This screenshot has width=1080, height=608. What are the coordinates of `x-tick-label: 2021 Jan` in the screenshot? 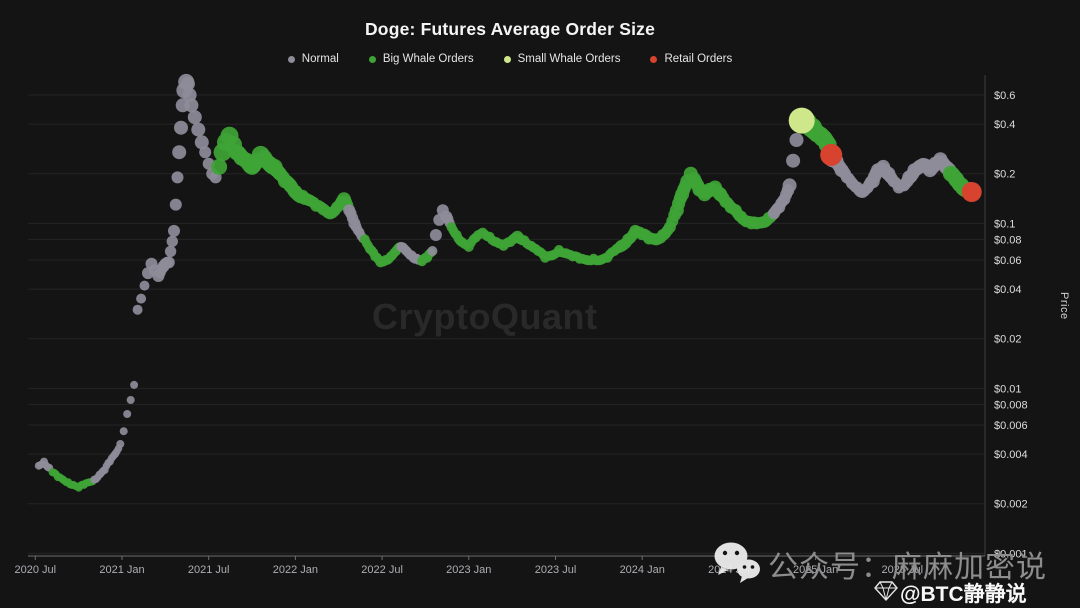 It's located at (121, 570).